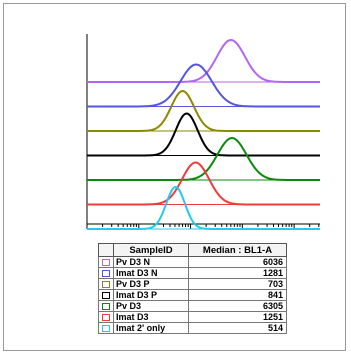  What do you see at coordinates (237, 284) in the screenshot?
I see `legend-median-value: 703` at bounding box center [237, 284].